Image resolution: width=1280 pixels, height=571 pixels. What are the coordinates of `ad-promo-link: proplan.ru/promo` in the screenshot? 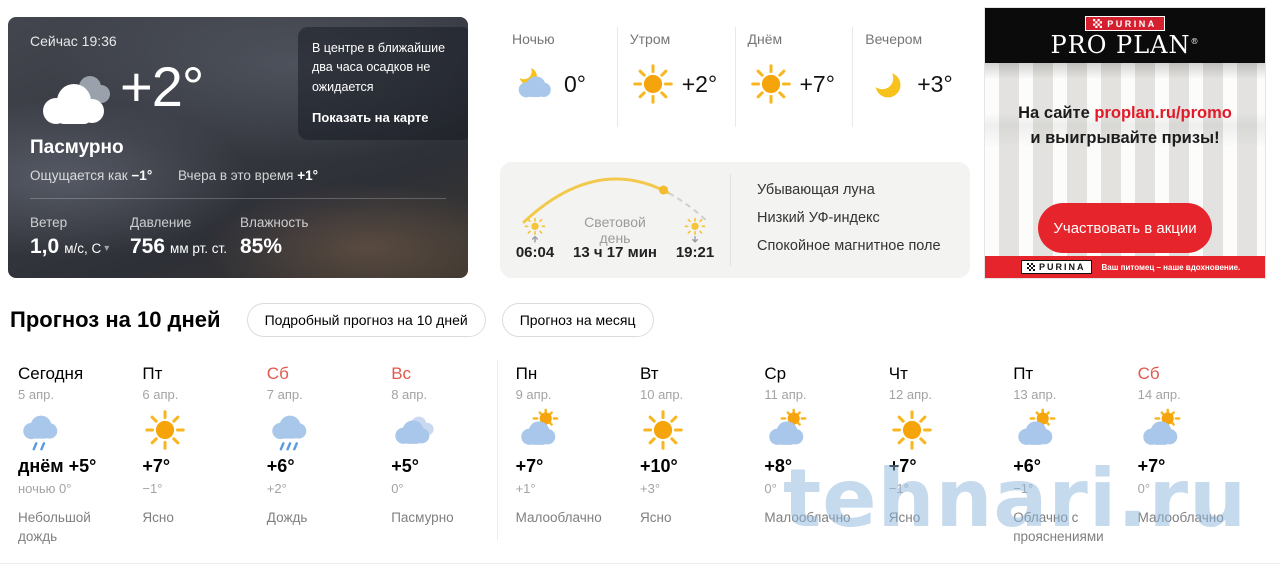 It's located at (1163, 113).